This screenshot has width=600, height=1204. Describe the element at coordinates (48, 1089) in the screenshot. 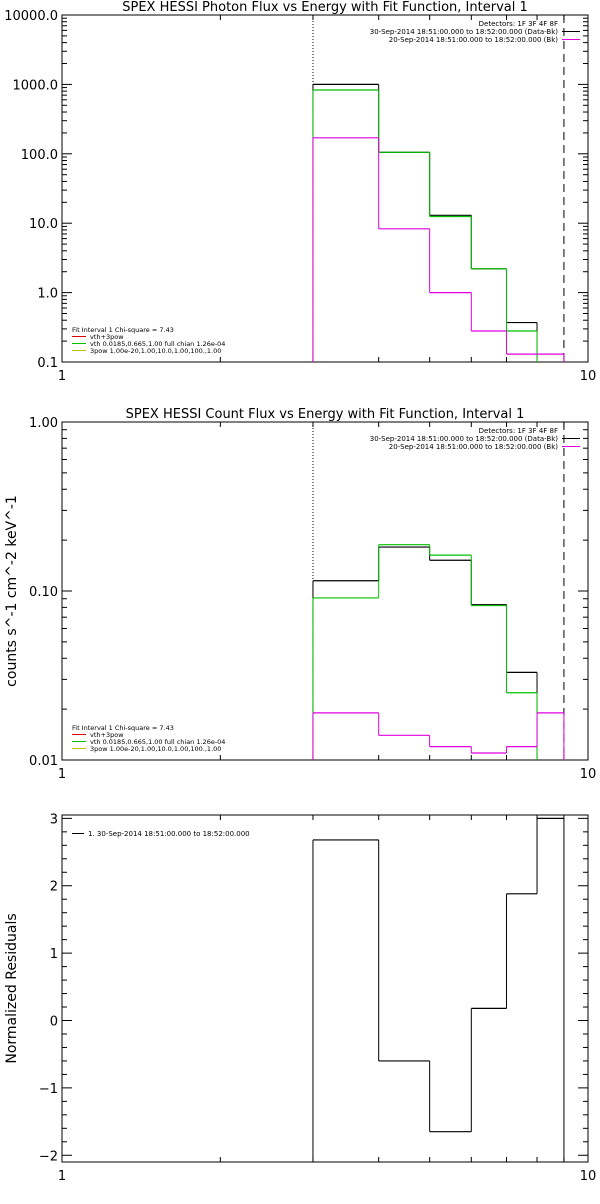

I see `y-tick-label: −1` at that location.